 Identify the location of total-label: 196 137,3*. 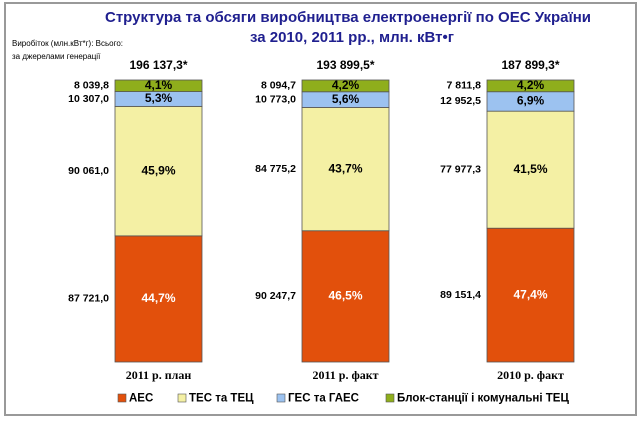
(158, 65).